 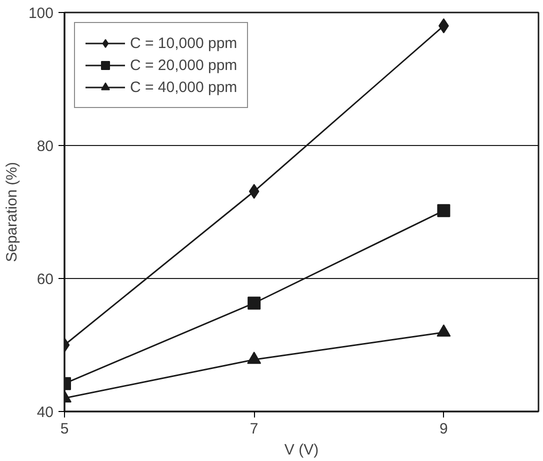 I want to click on x-tick-label: 9, so click(x=444, y=429).